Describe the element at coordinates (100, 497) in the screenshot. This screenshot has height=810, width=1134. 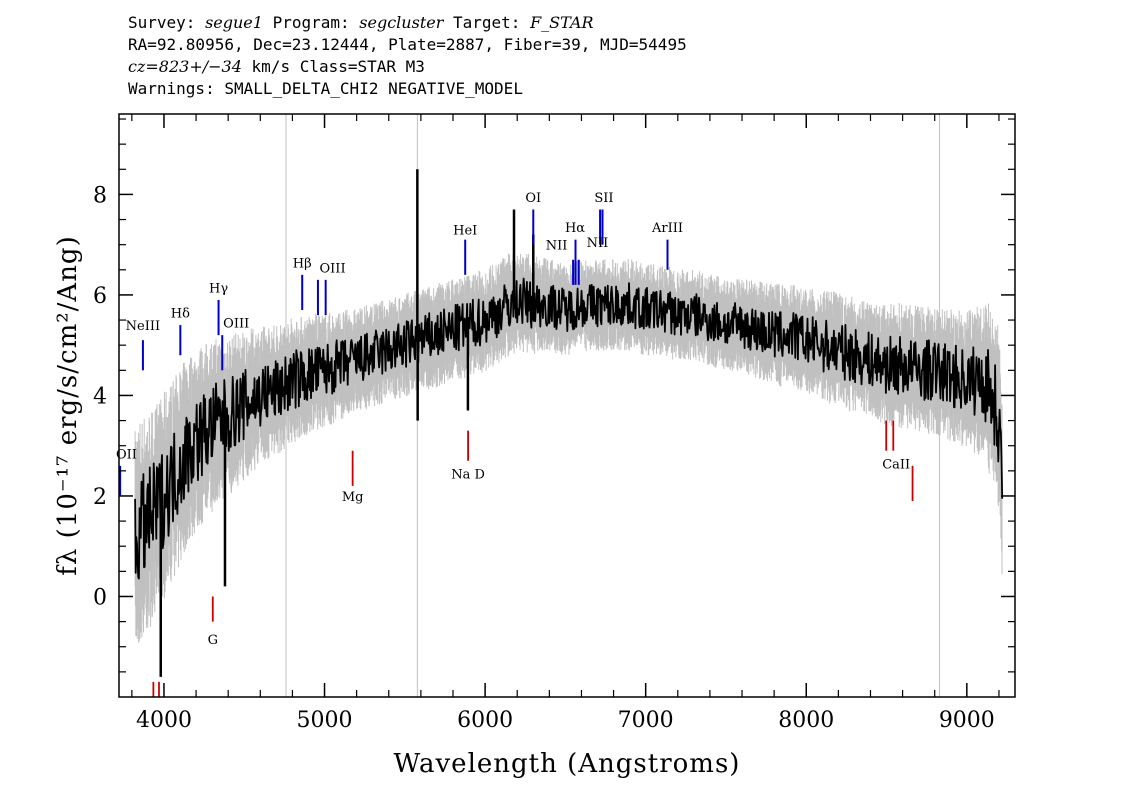
I see `y-tick-label: 2` at that location.